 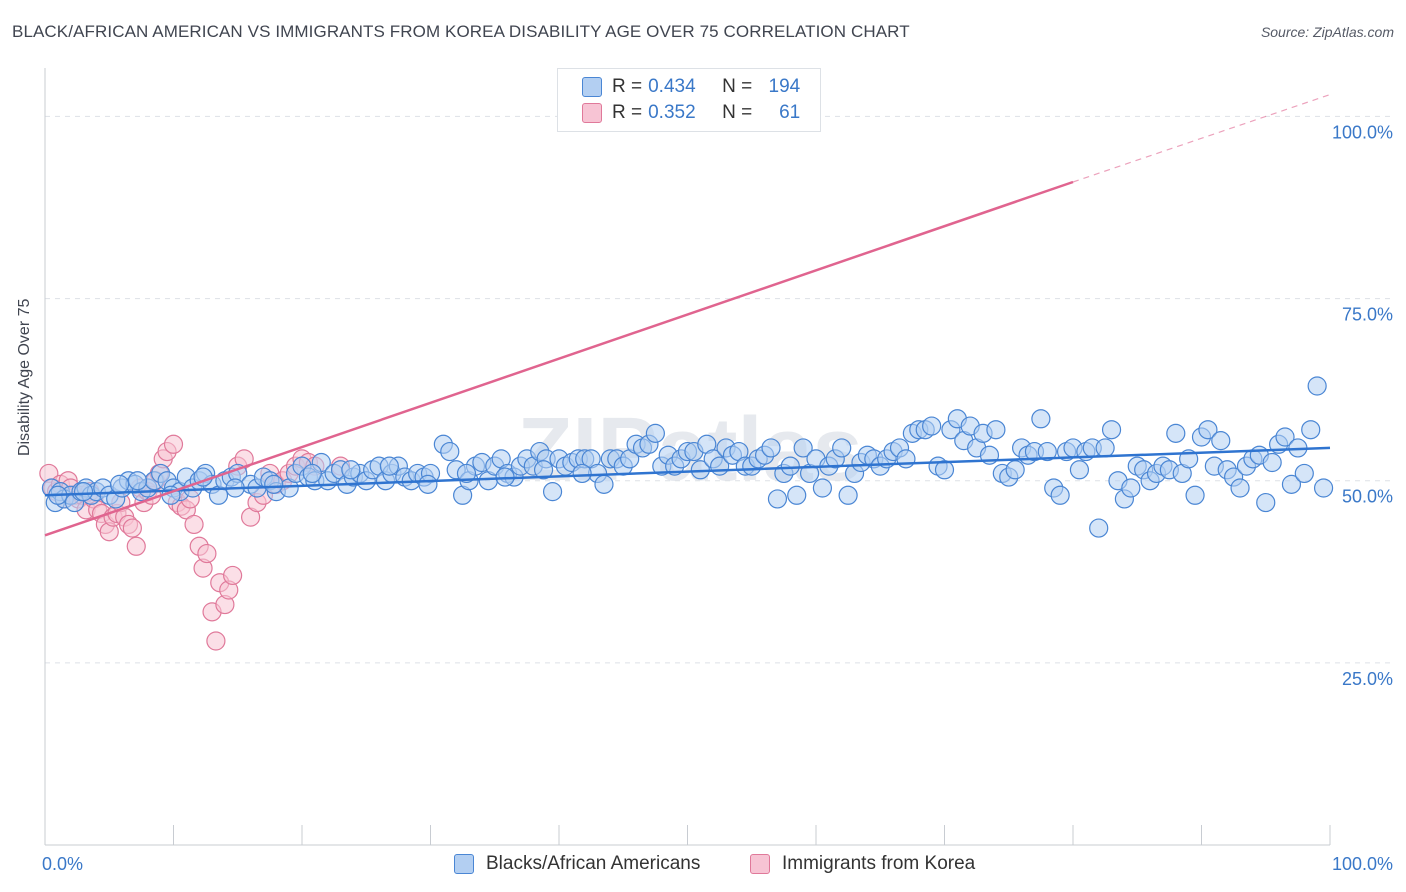 What do you see at coordinates (1367, 679) in the screenshot?
I see `y-tick-label: 25.0%` at bounding box center [1367, 679].